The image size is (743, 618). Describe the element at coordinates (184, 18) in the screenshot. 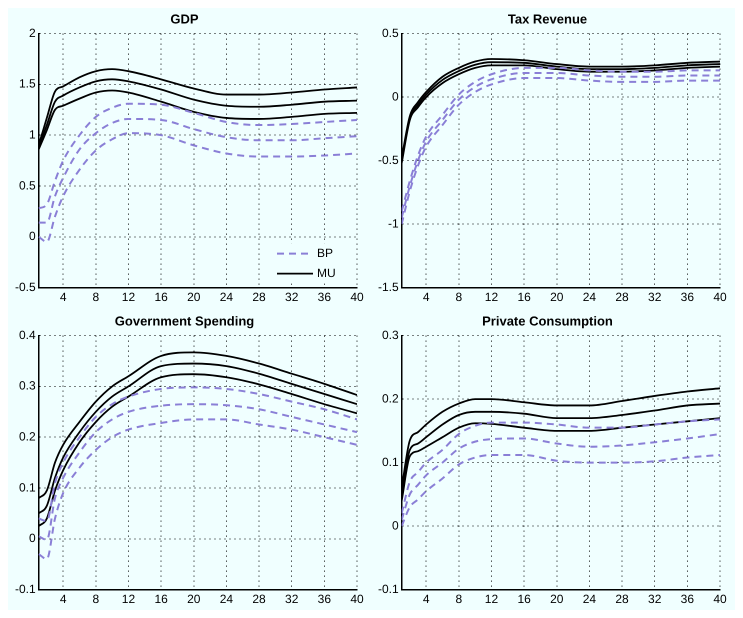

I see `chart-title: GDP` at that location.